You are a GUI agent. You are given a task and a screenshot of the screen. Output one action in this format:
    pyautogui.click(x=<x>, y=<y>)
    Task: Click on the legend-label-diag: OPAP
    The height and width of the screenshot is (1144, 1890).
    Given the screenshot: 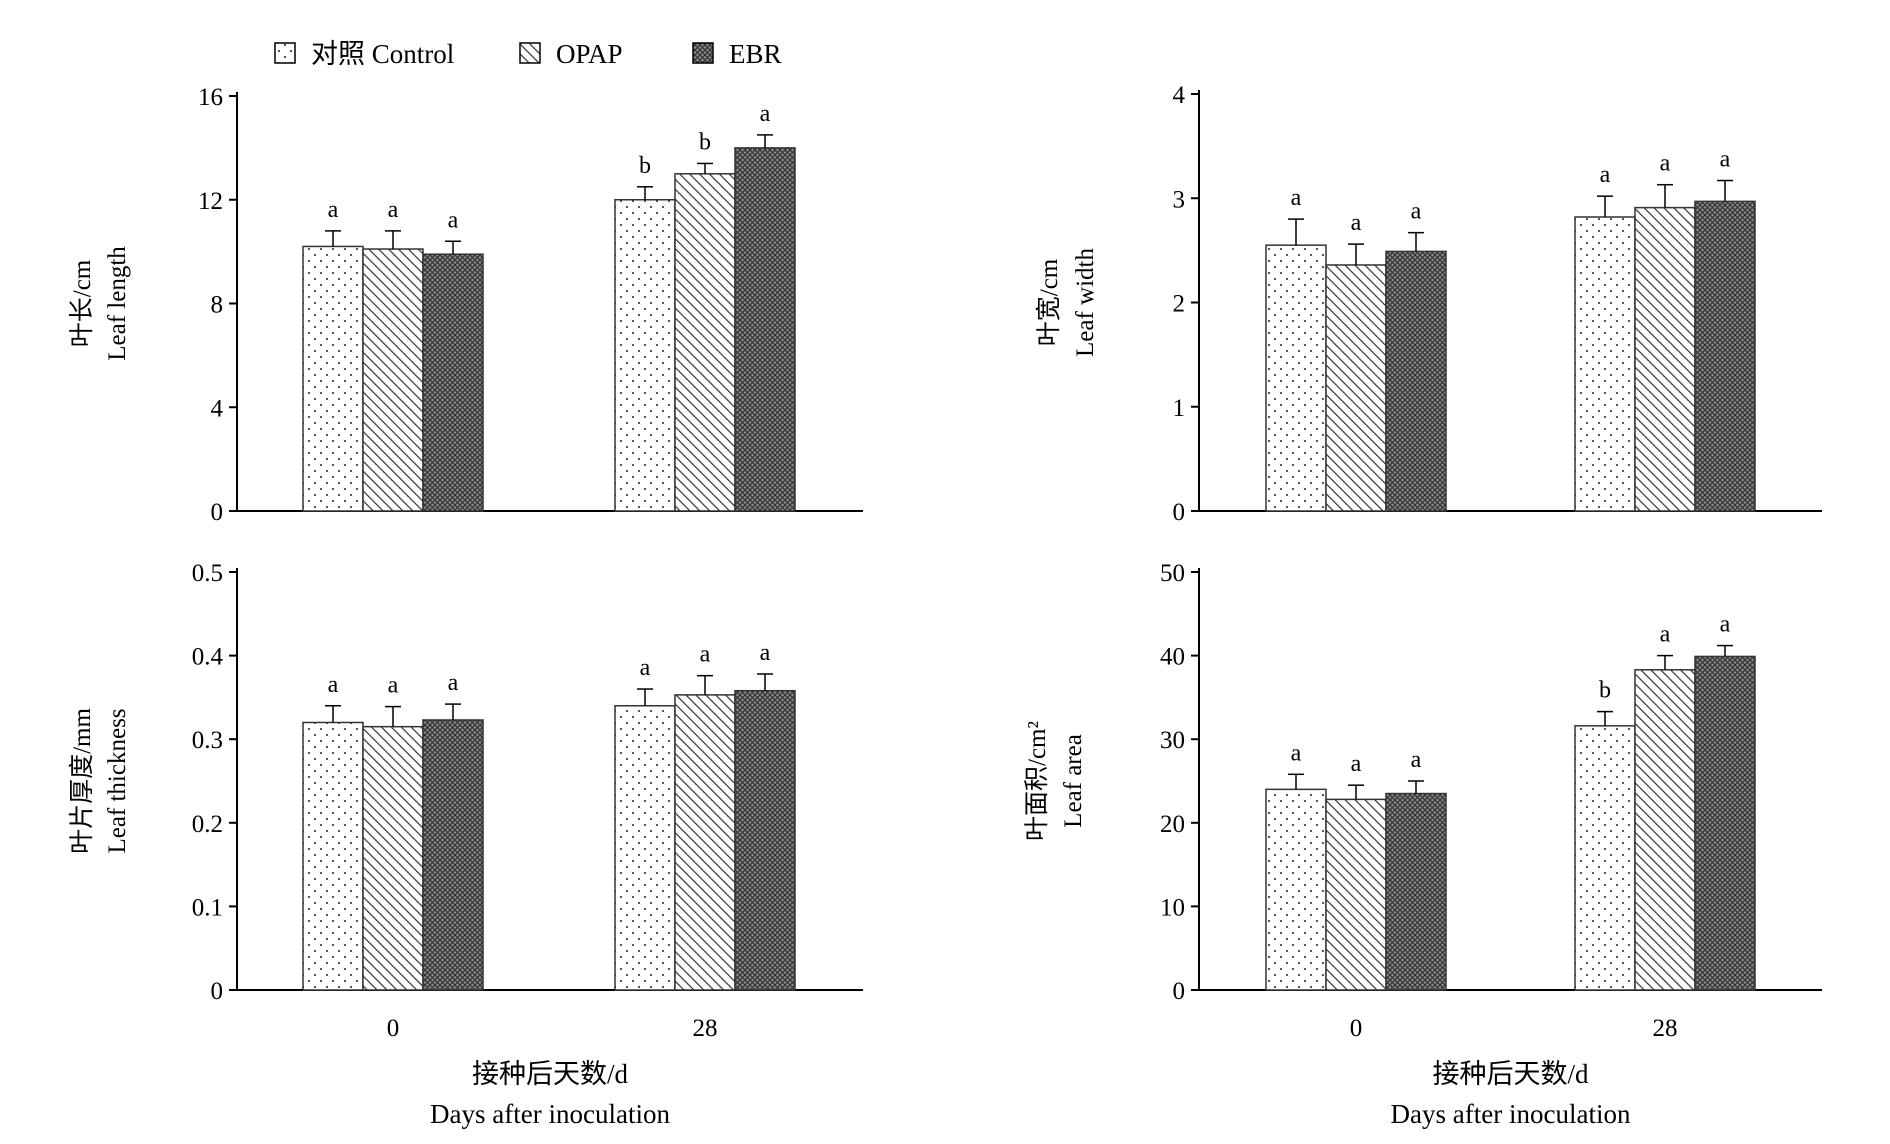 What is the action you would take?
    pyautogui.click(x=589, y=54)
    